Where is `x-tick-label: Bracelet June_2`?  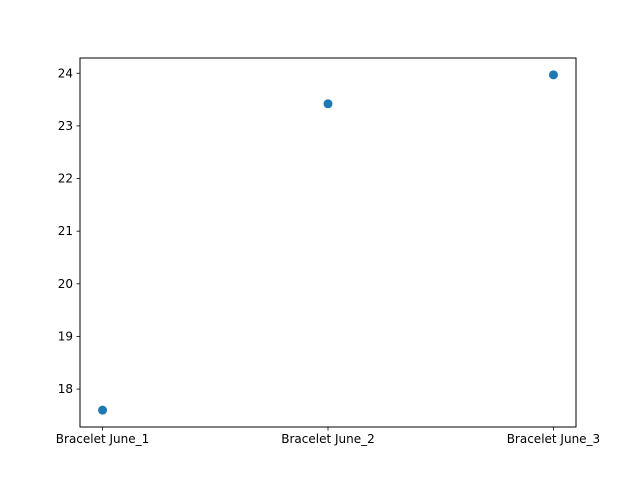 x-tick-label: Bracelet June_2 is located at coordinates (328, 439).